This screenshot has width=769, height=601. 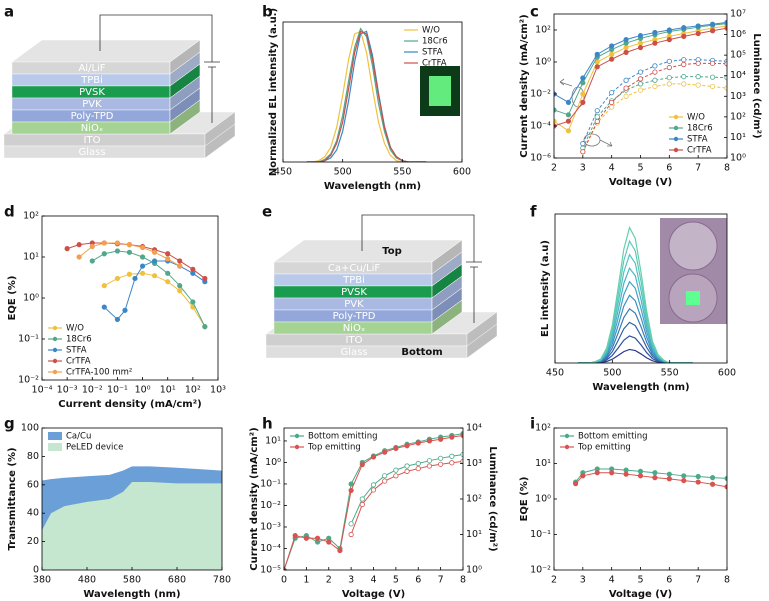 I want to click on y-tick-label: 80, so click(x=33, y=456).